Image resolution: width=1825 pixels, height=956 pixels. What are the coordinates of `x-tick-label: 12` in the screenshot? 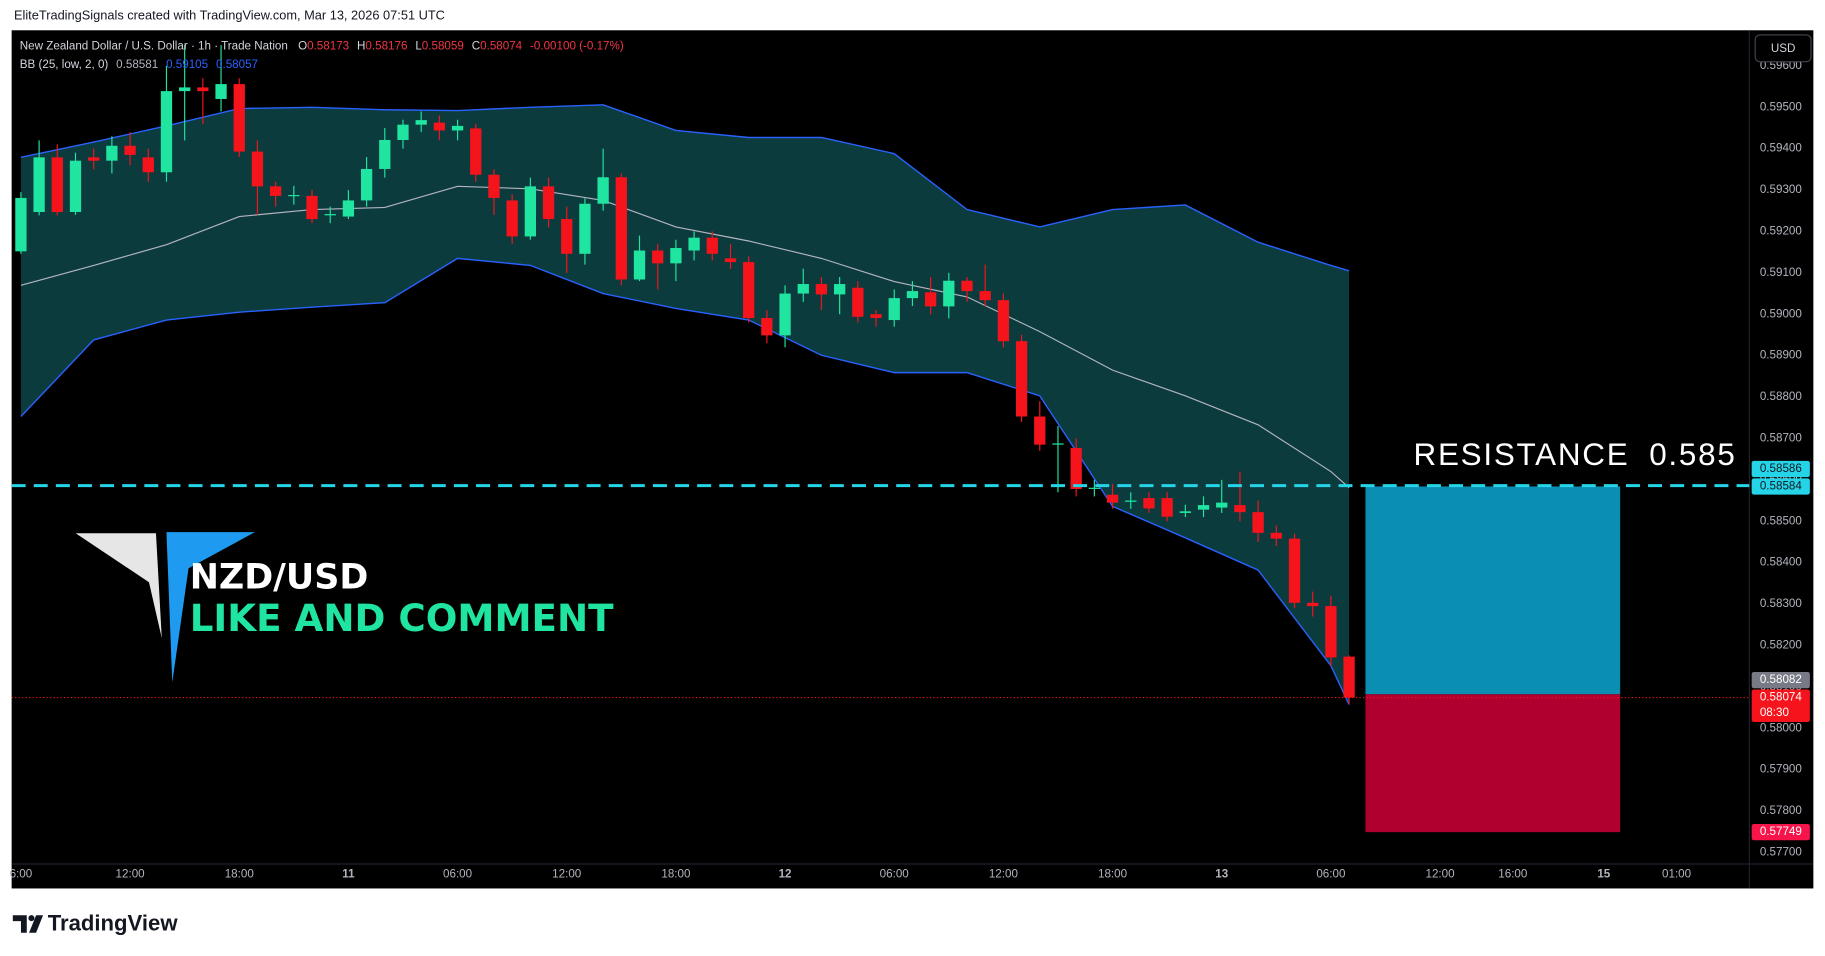 It's located at (785, 874).